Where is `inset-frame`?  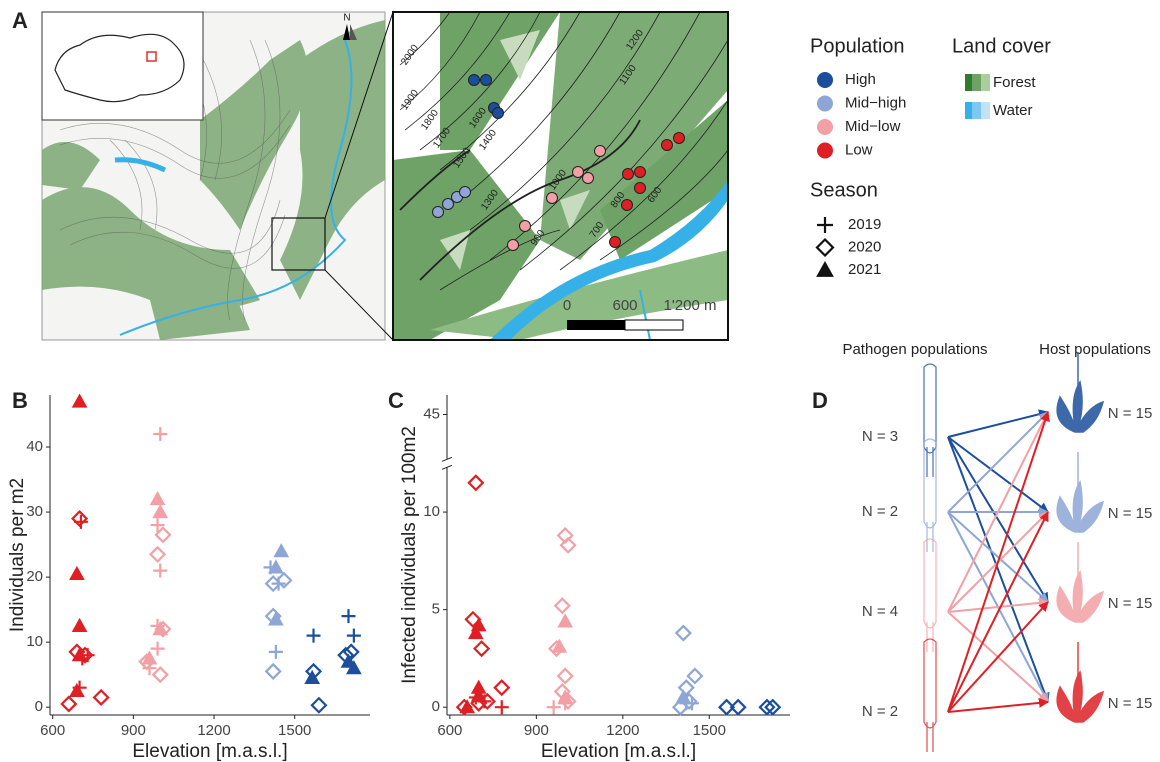
inset-frame is located at coordinates (122, 66).